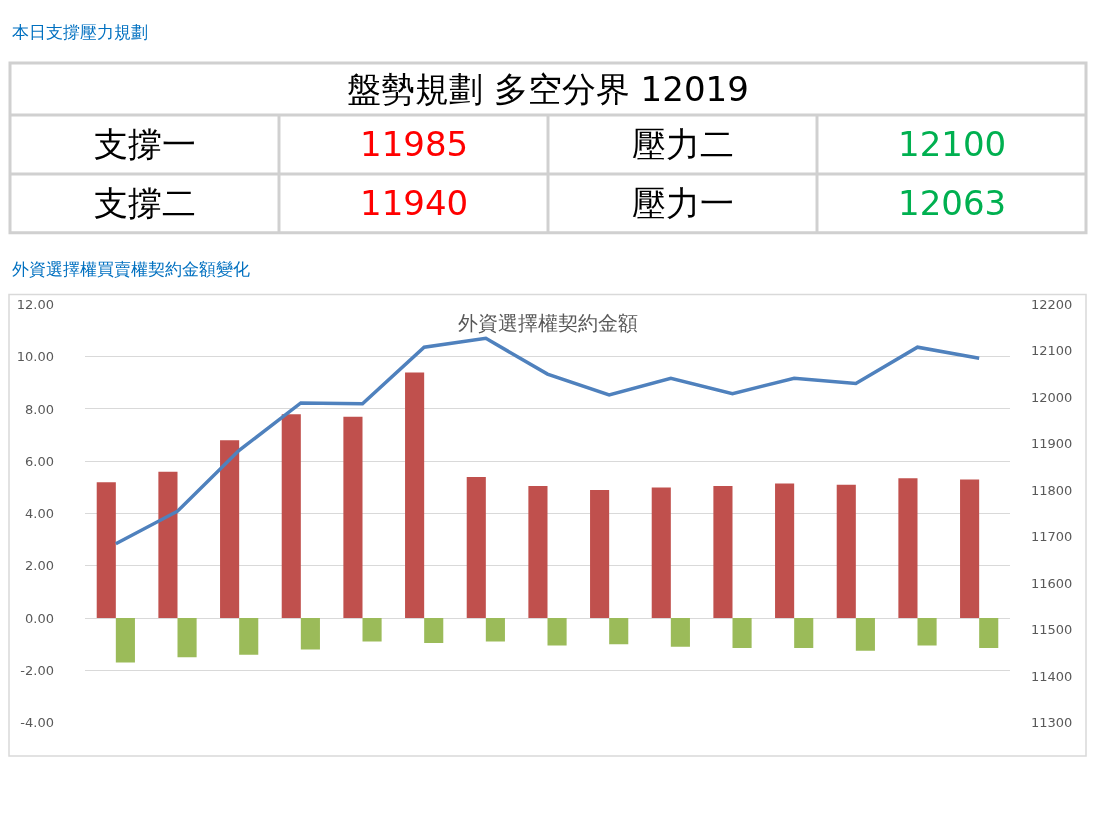 This screenshot has width=1104, height=816. I want to click on y-tick-label: 8.00, so click(39, 409).